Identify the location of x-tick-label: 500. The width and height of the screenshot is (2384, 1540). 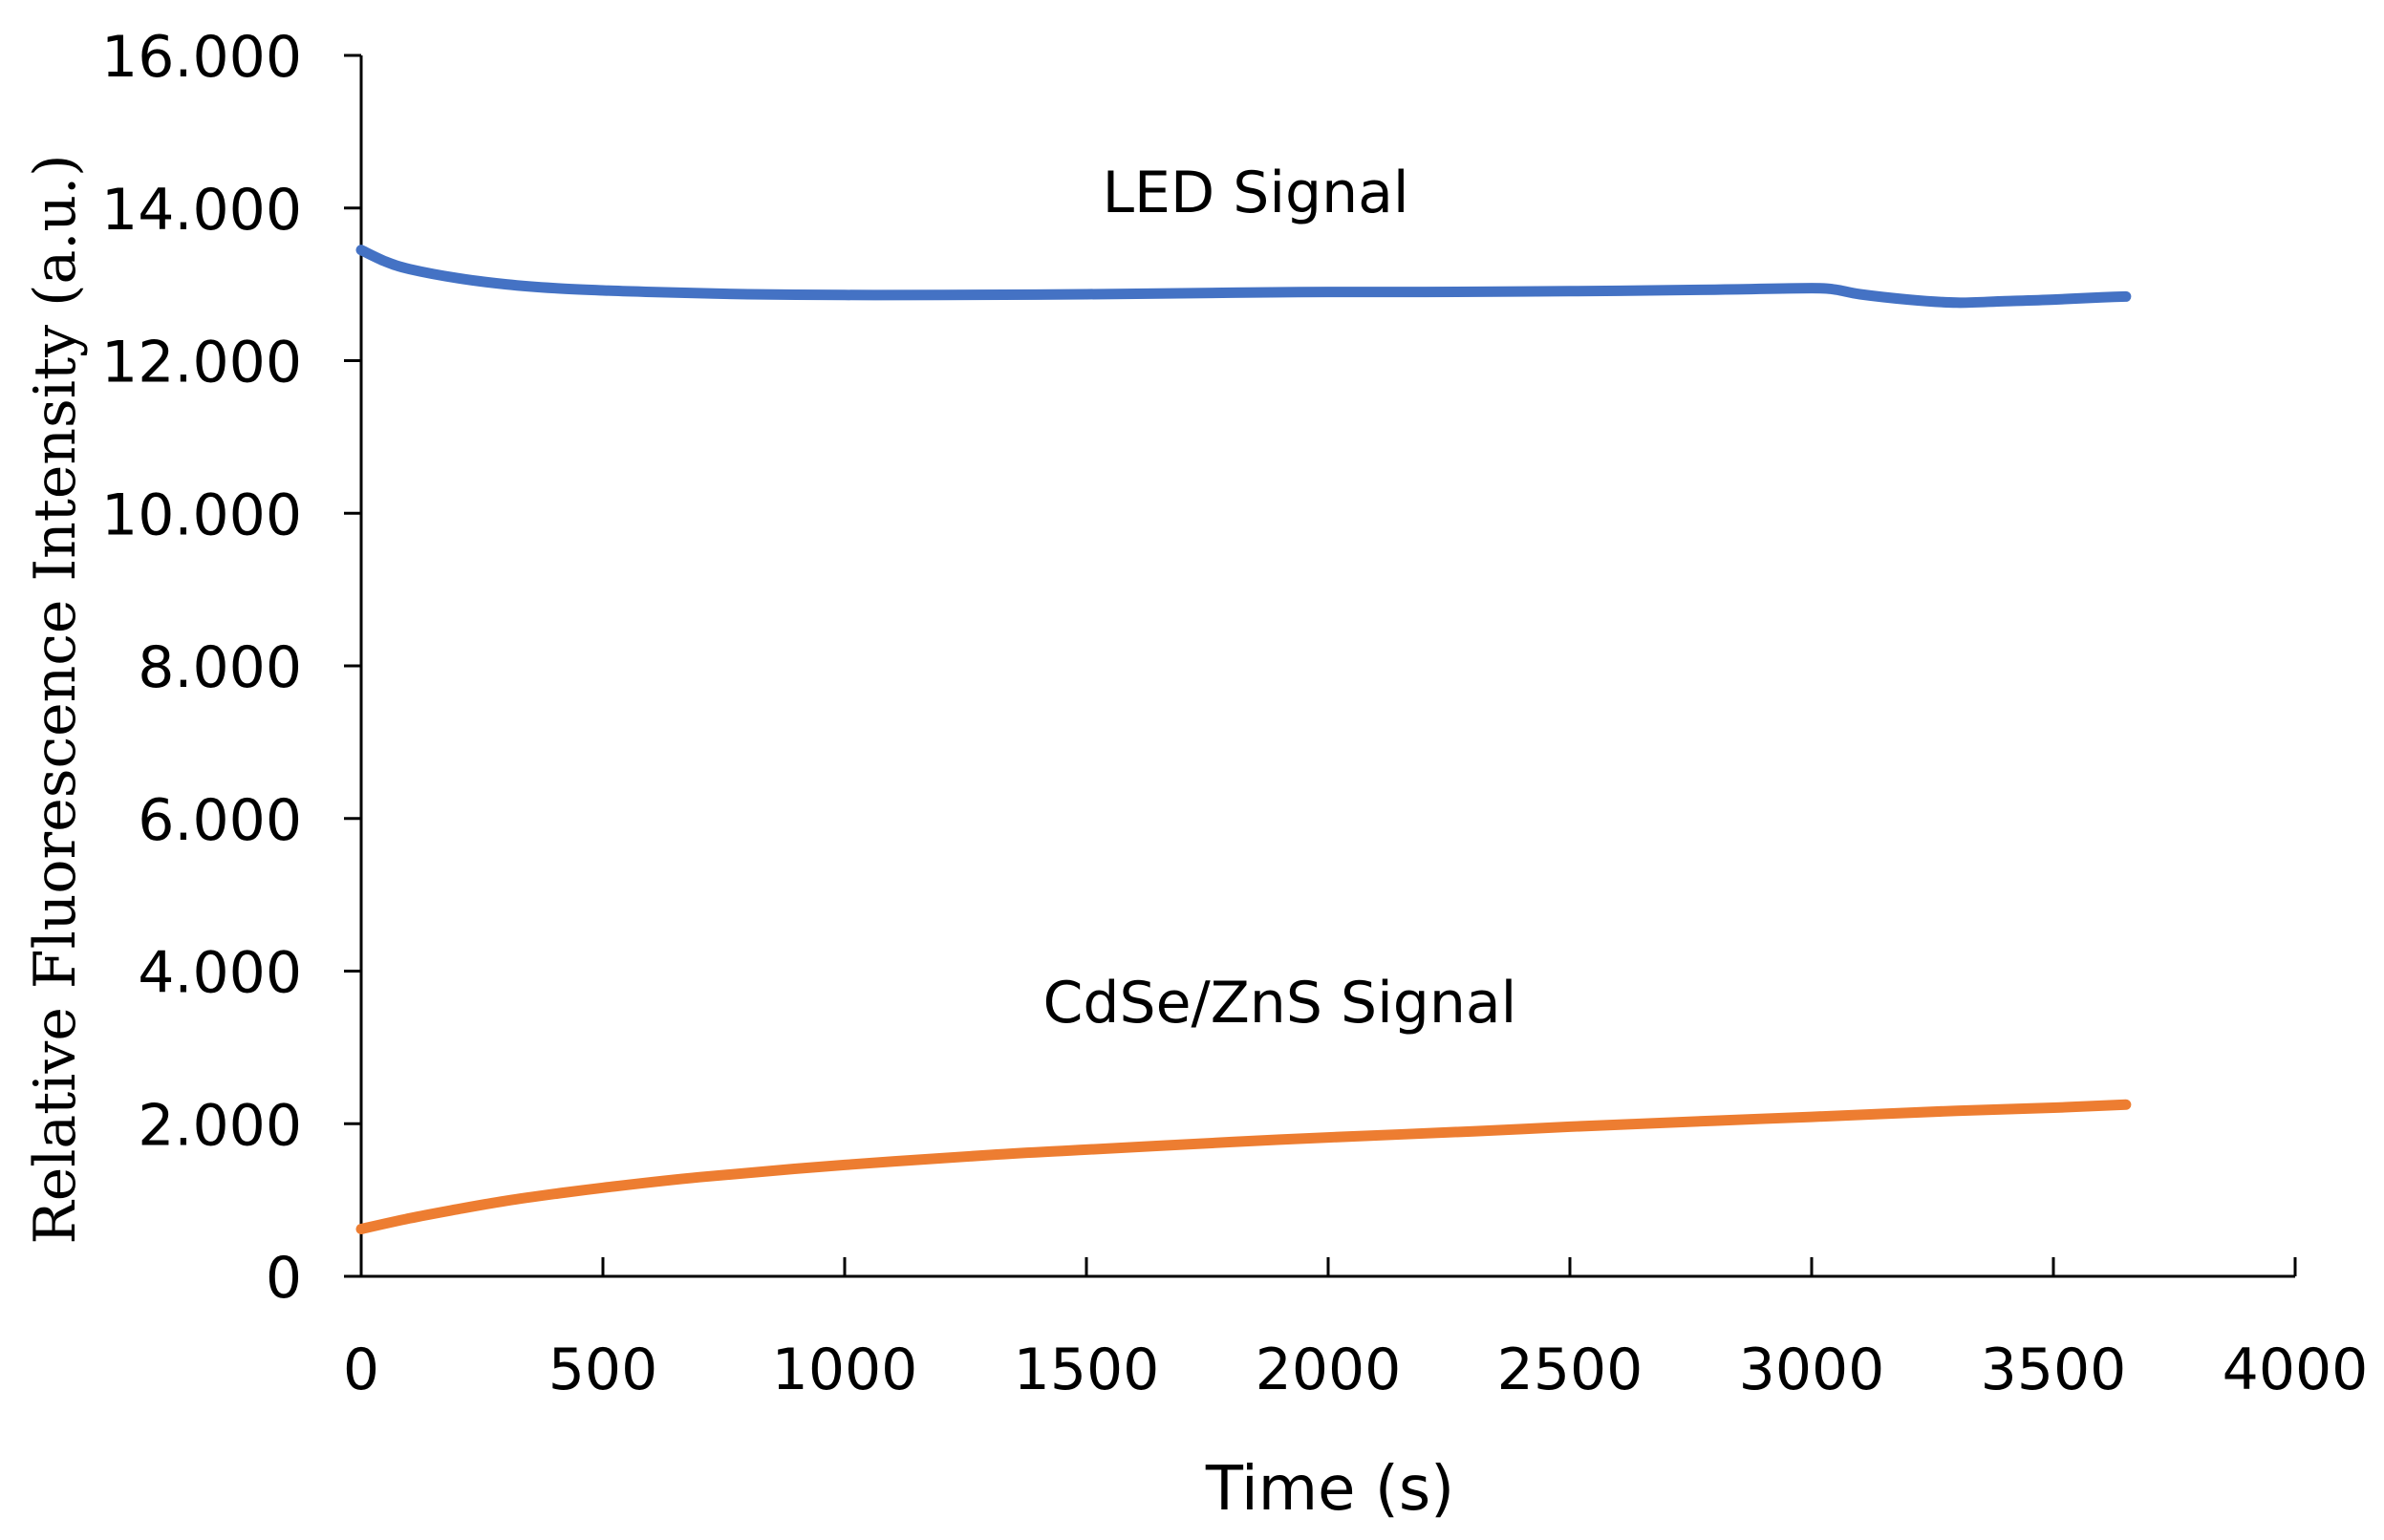
(603, 1370).